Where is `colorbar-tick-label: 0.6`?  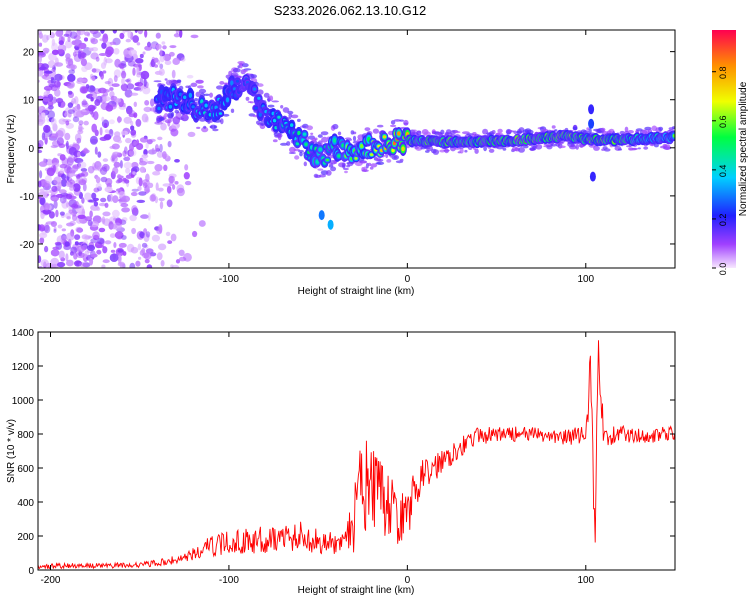
colorbar-tick-label: 0.6 is located at coordinates (723, 122).